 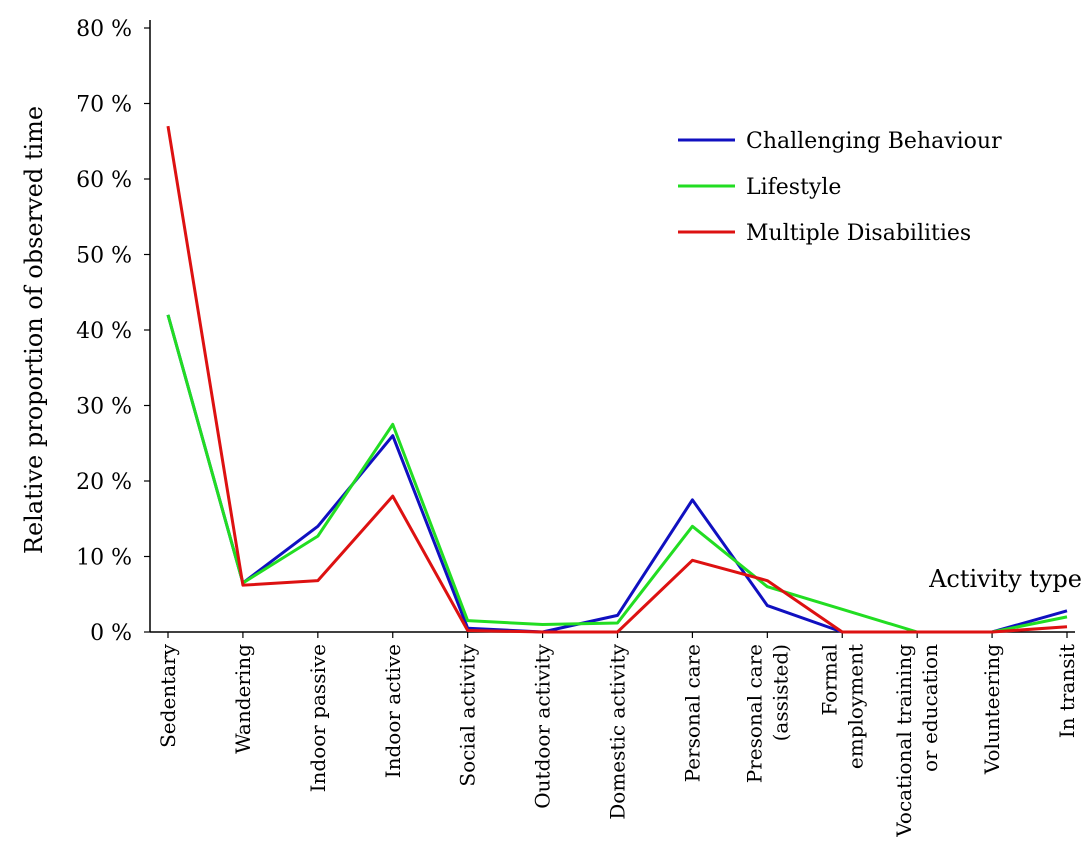 What do you see at coordinates (1005, 579) in the screenshot?
I see `x-axis-title: Activity type` at bounding box center [1005, 579].